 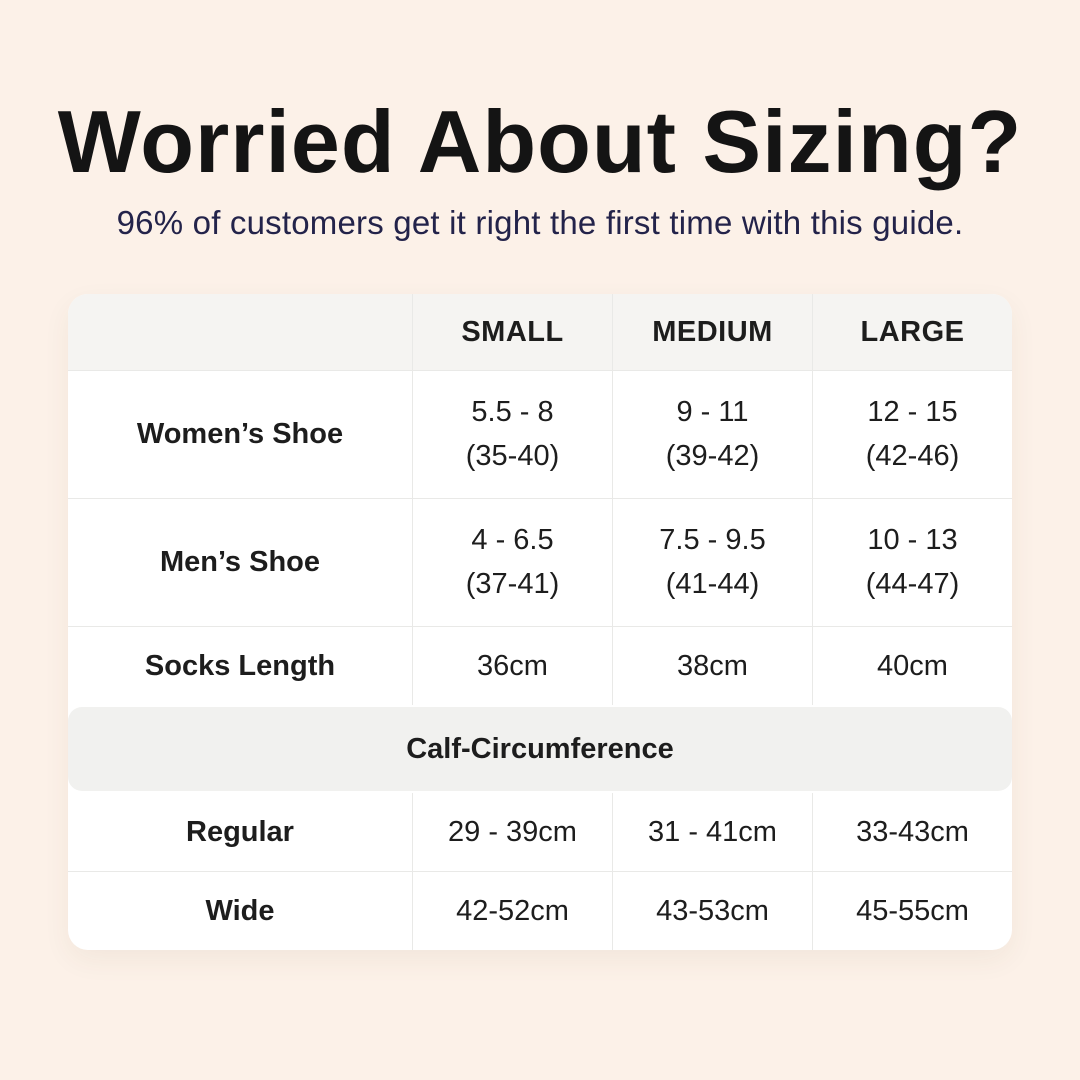 I want to click on row-label: Women’s Shoe, so click(x=240, y=434).